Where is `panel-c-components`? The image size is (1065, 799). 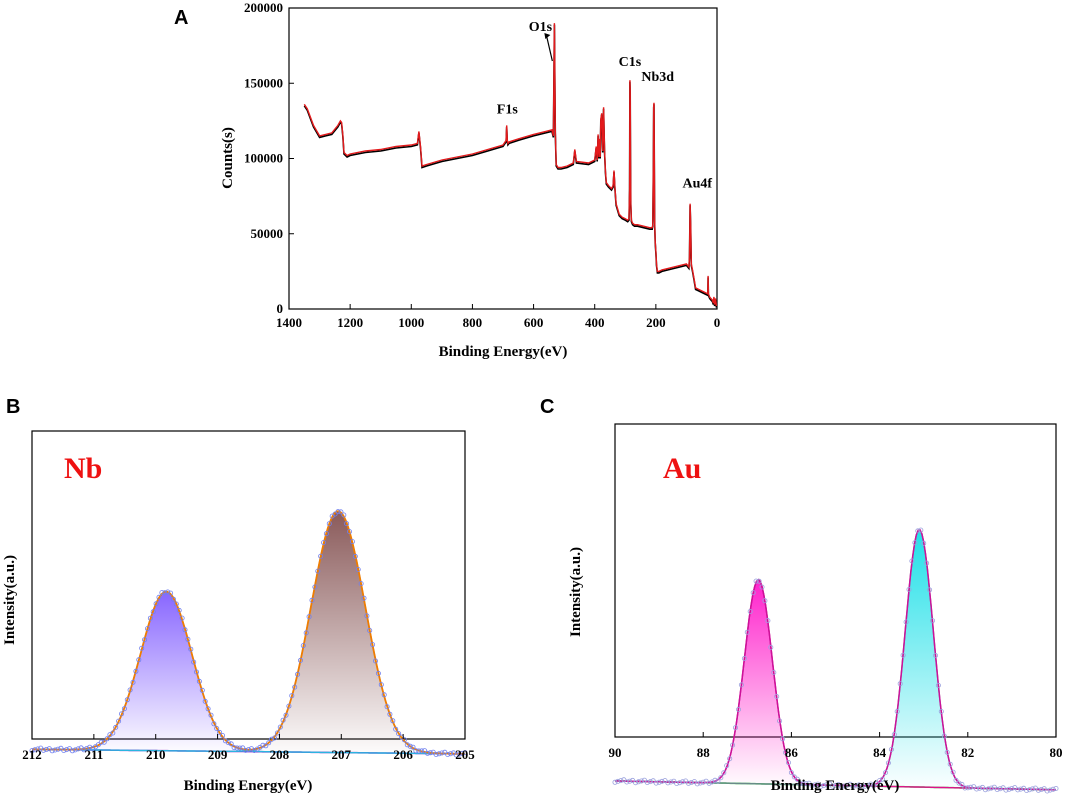 panel-c-components is located at coordinates (835, 660).